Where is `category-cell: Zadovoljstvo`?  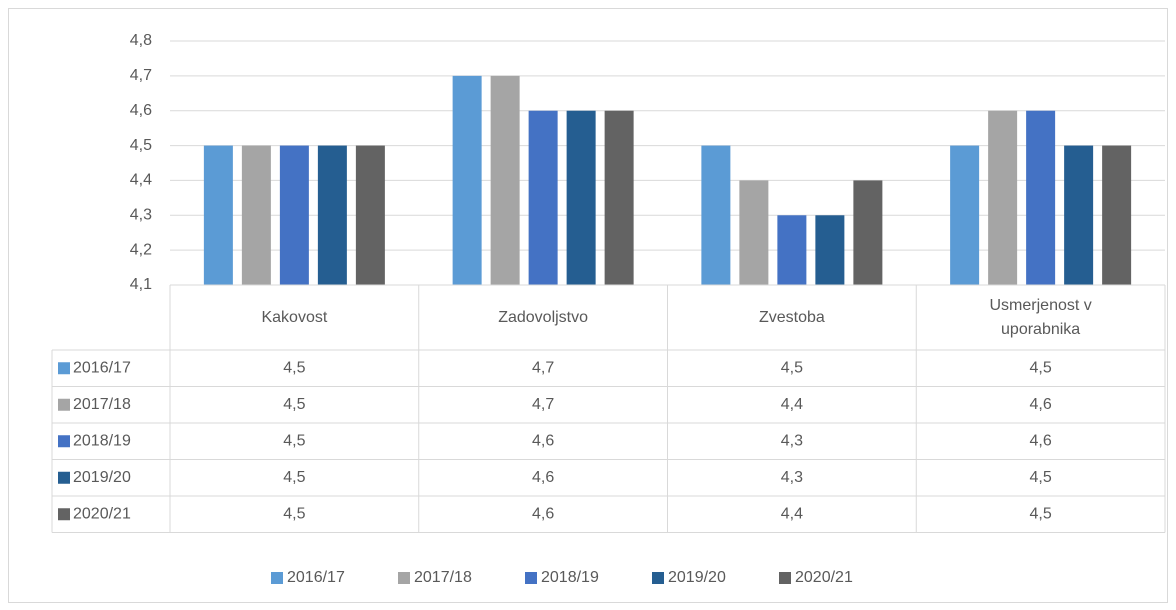 category-cell: Zadovoljstvo is located at coordinates (543, 317).